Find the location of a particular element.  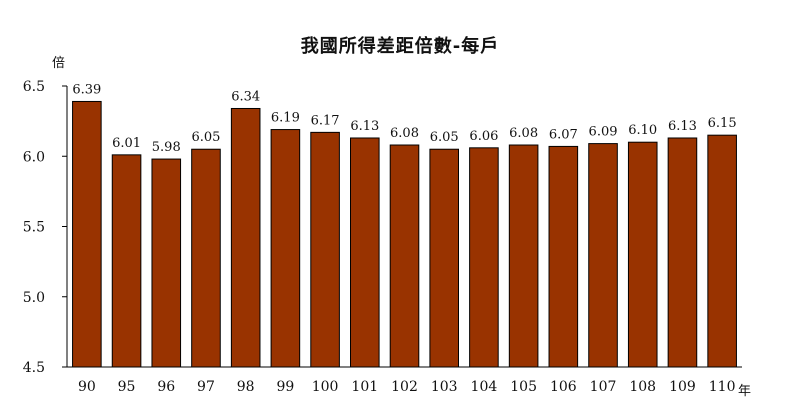

value-label: 6.34 is located at coordinates (245, 96).